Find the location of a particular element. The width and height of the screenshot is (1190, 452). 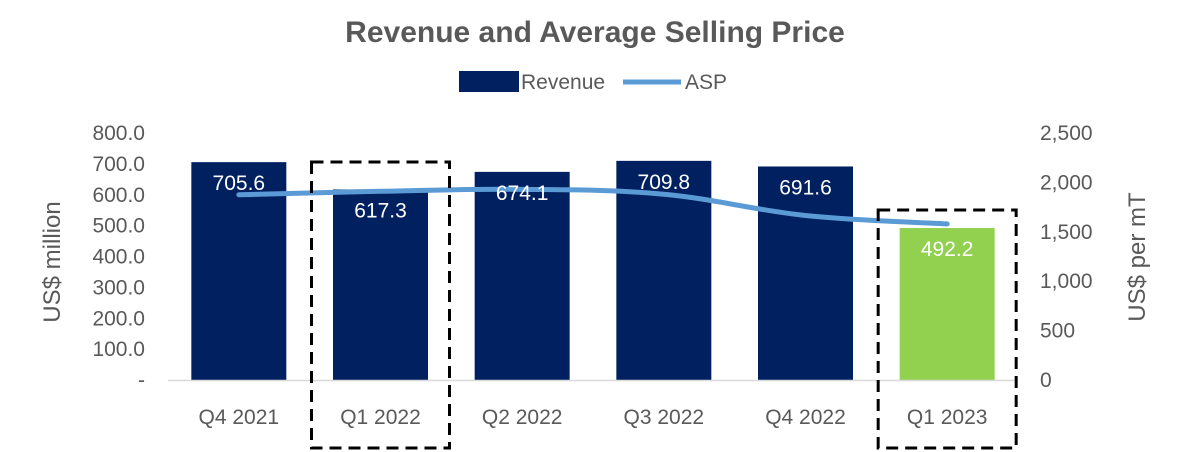

y-axis-right-ticks: 0 500 1,000 1,500 2,000 2,500 is located at coordinates (1066, 257).